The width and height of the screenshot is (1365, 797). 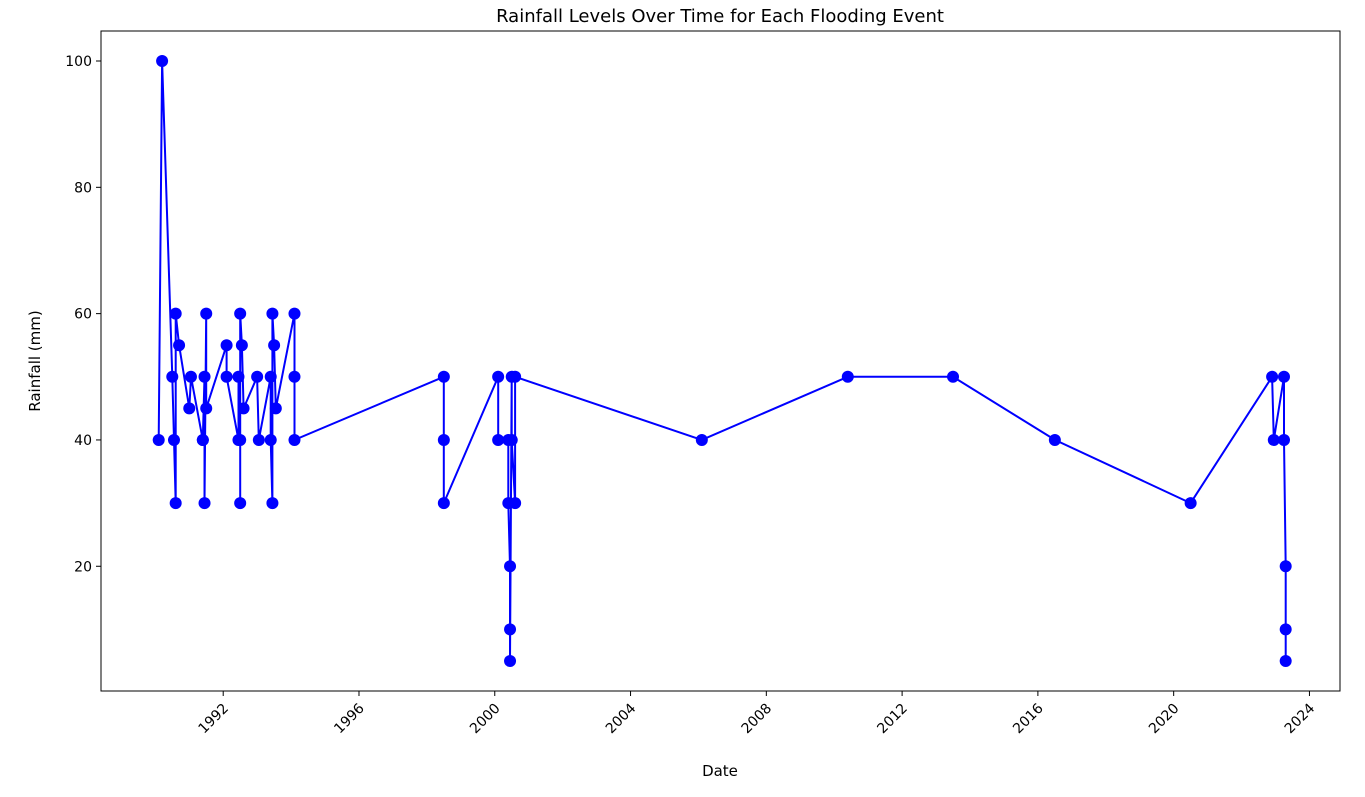 What do you see at coordinates (83, 441) in the screenshot?
I see `y-tick-label: 40` at bounding box center [83, 441].